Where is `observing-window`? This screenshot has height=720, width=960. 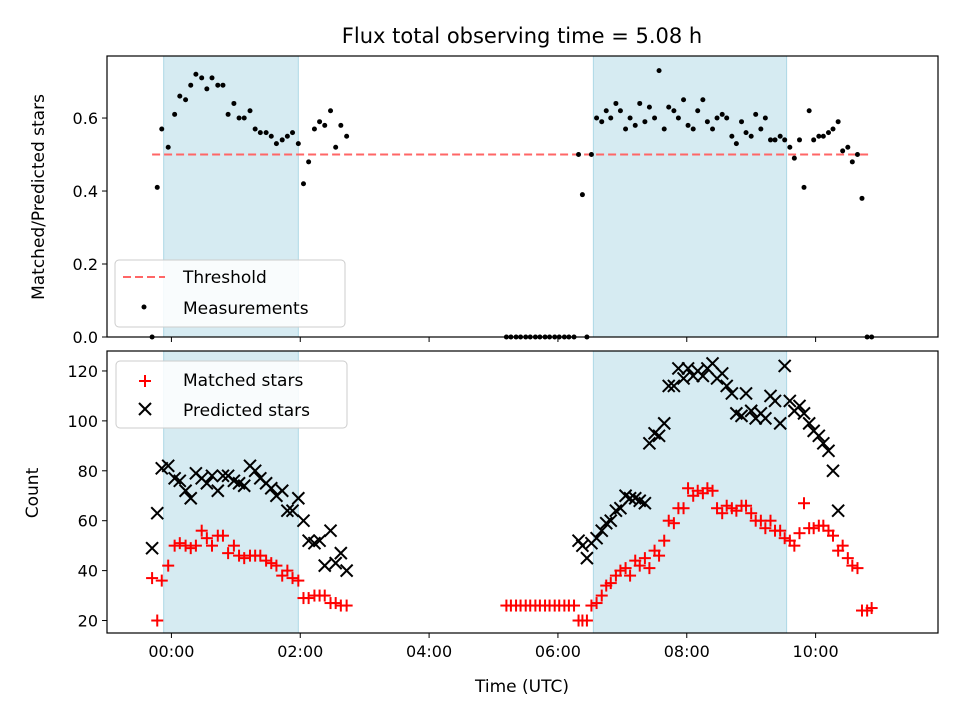
observing-window is located at coordinates (690, 492).